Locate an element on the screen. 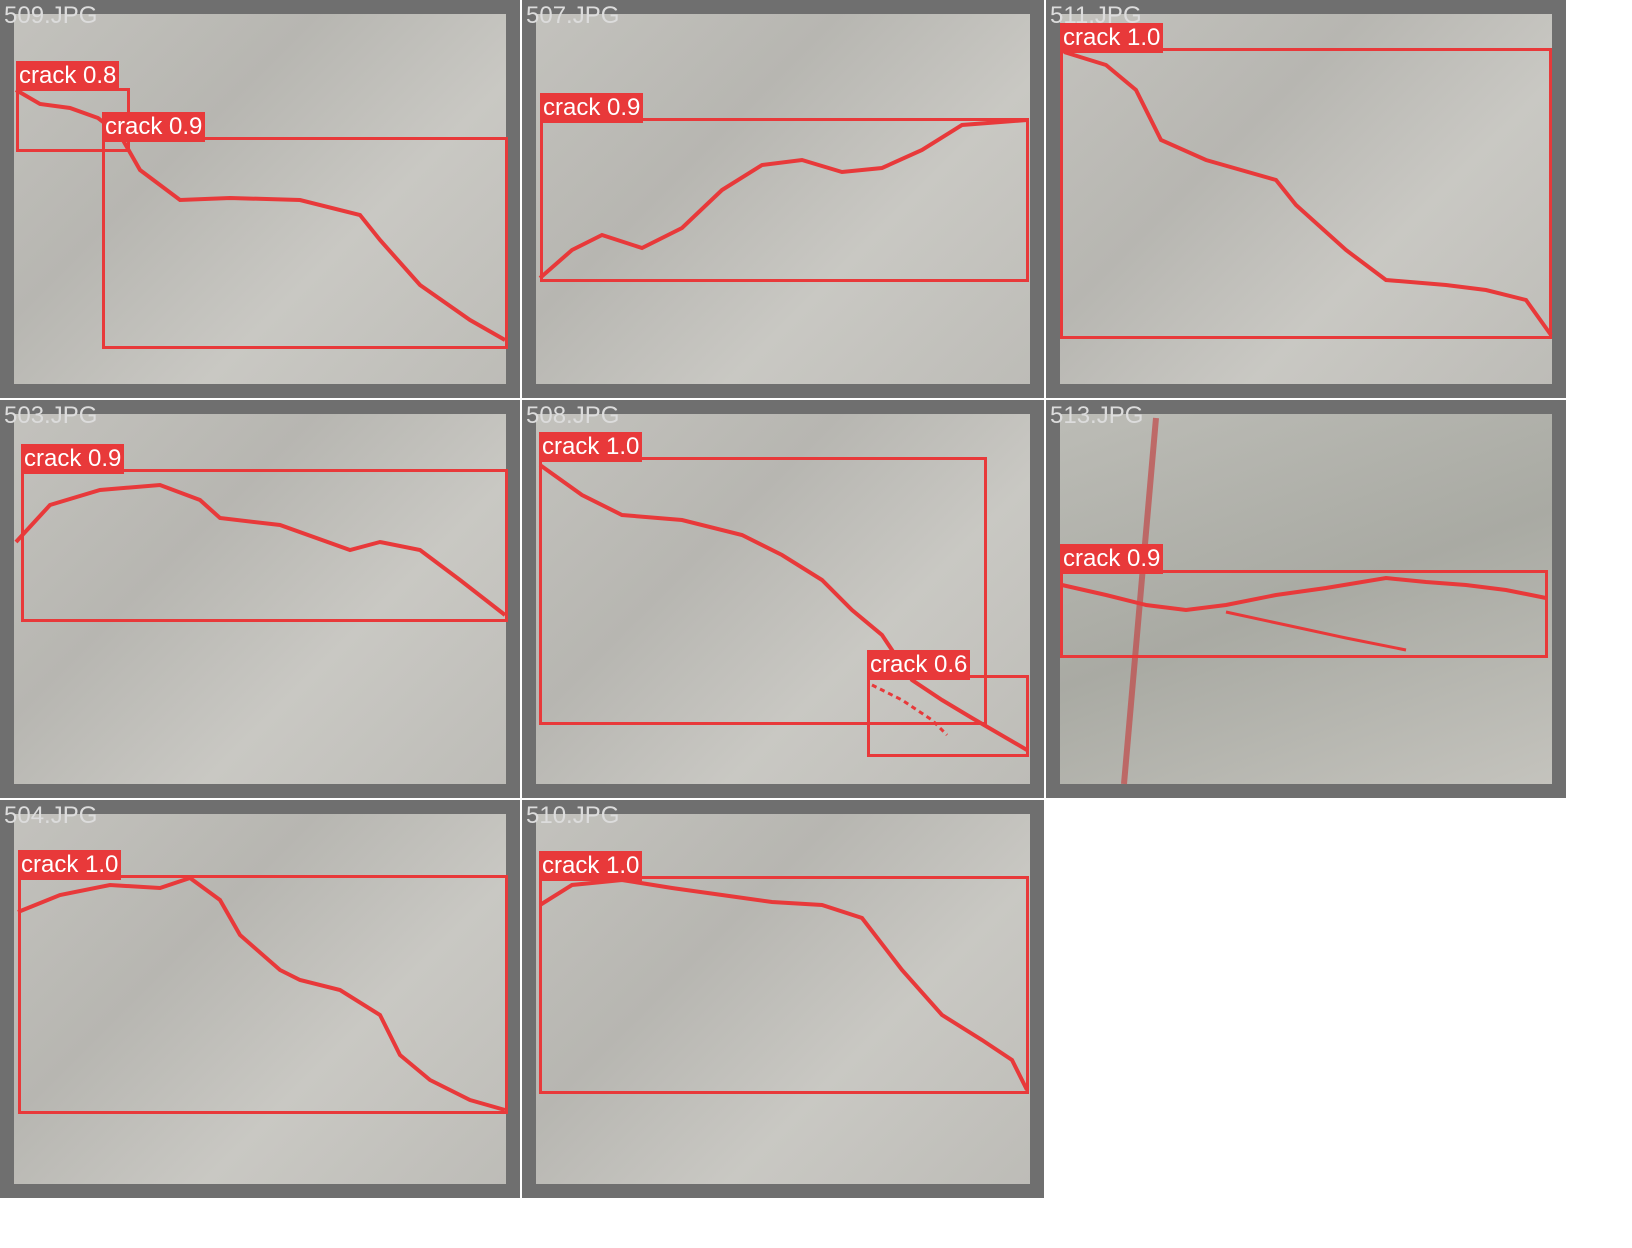 Image resolution: width=1632 pixels, height=1248 pixels. image-tile: 504.JPG crack 1.0 is located at coordinates (260, 999).